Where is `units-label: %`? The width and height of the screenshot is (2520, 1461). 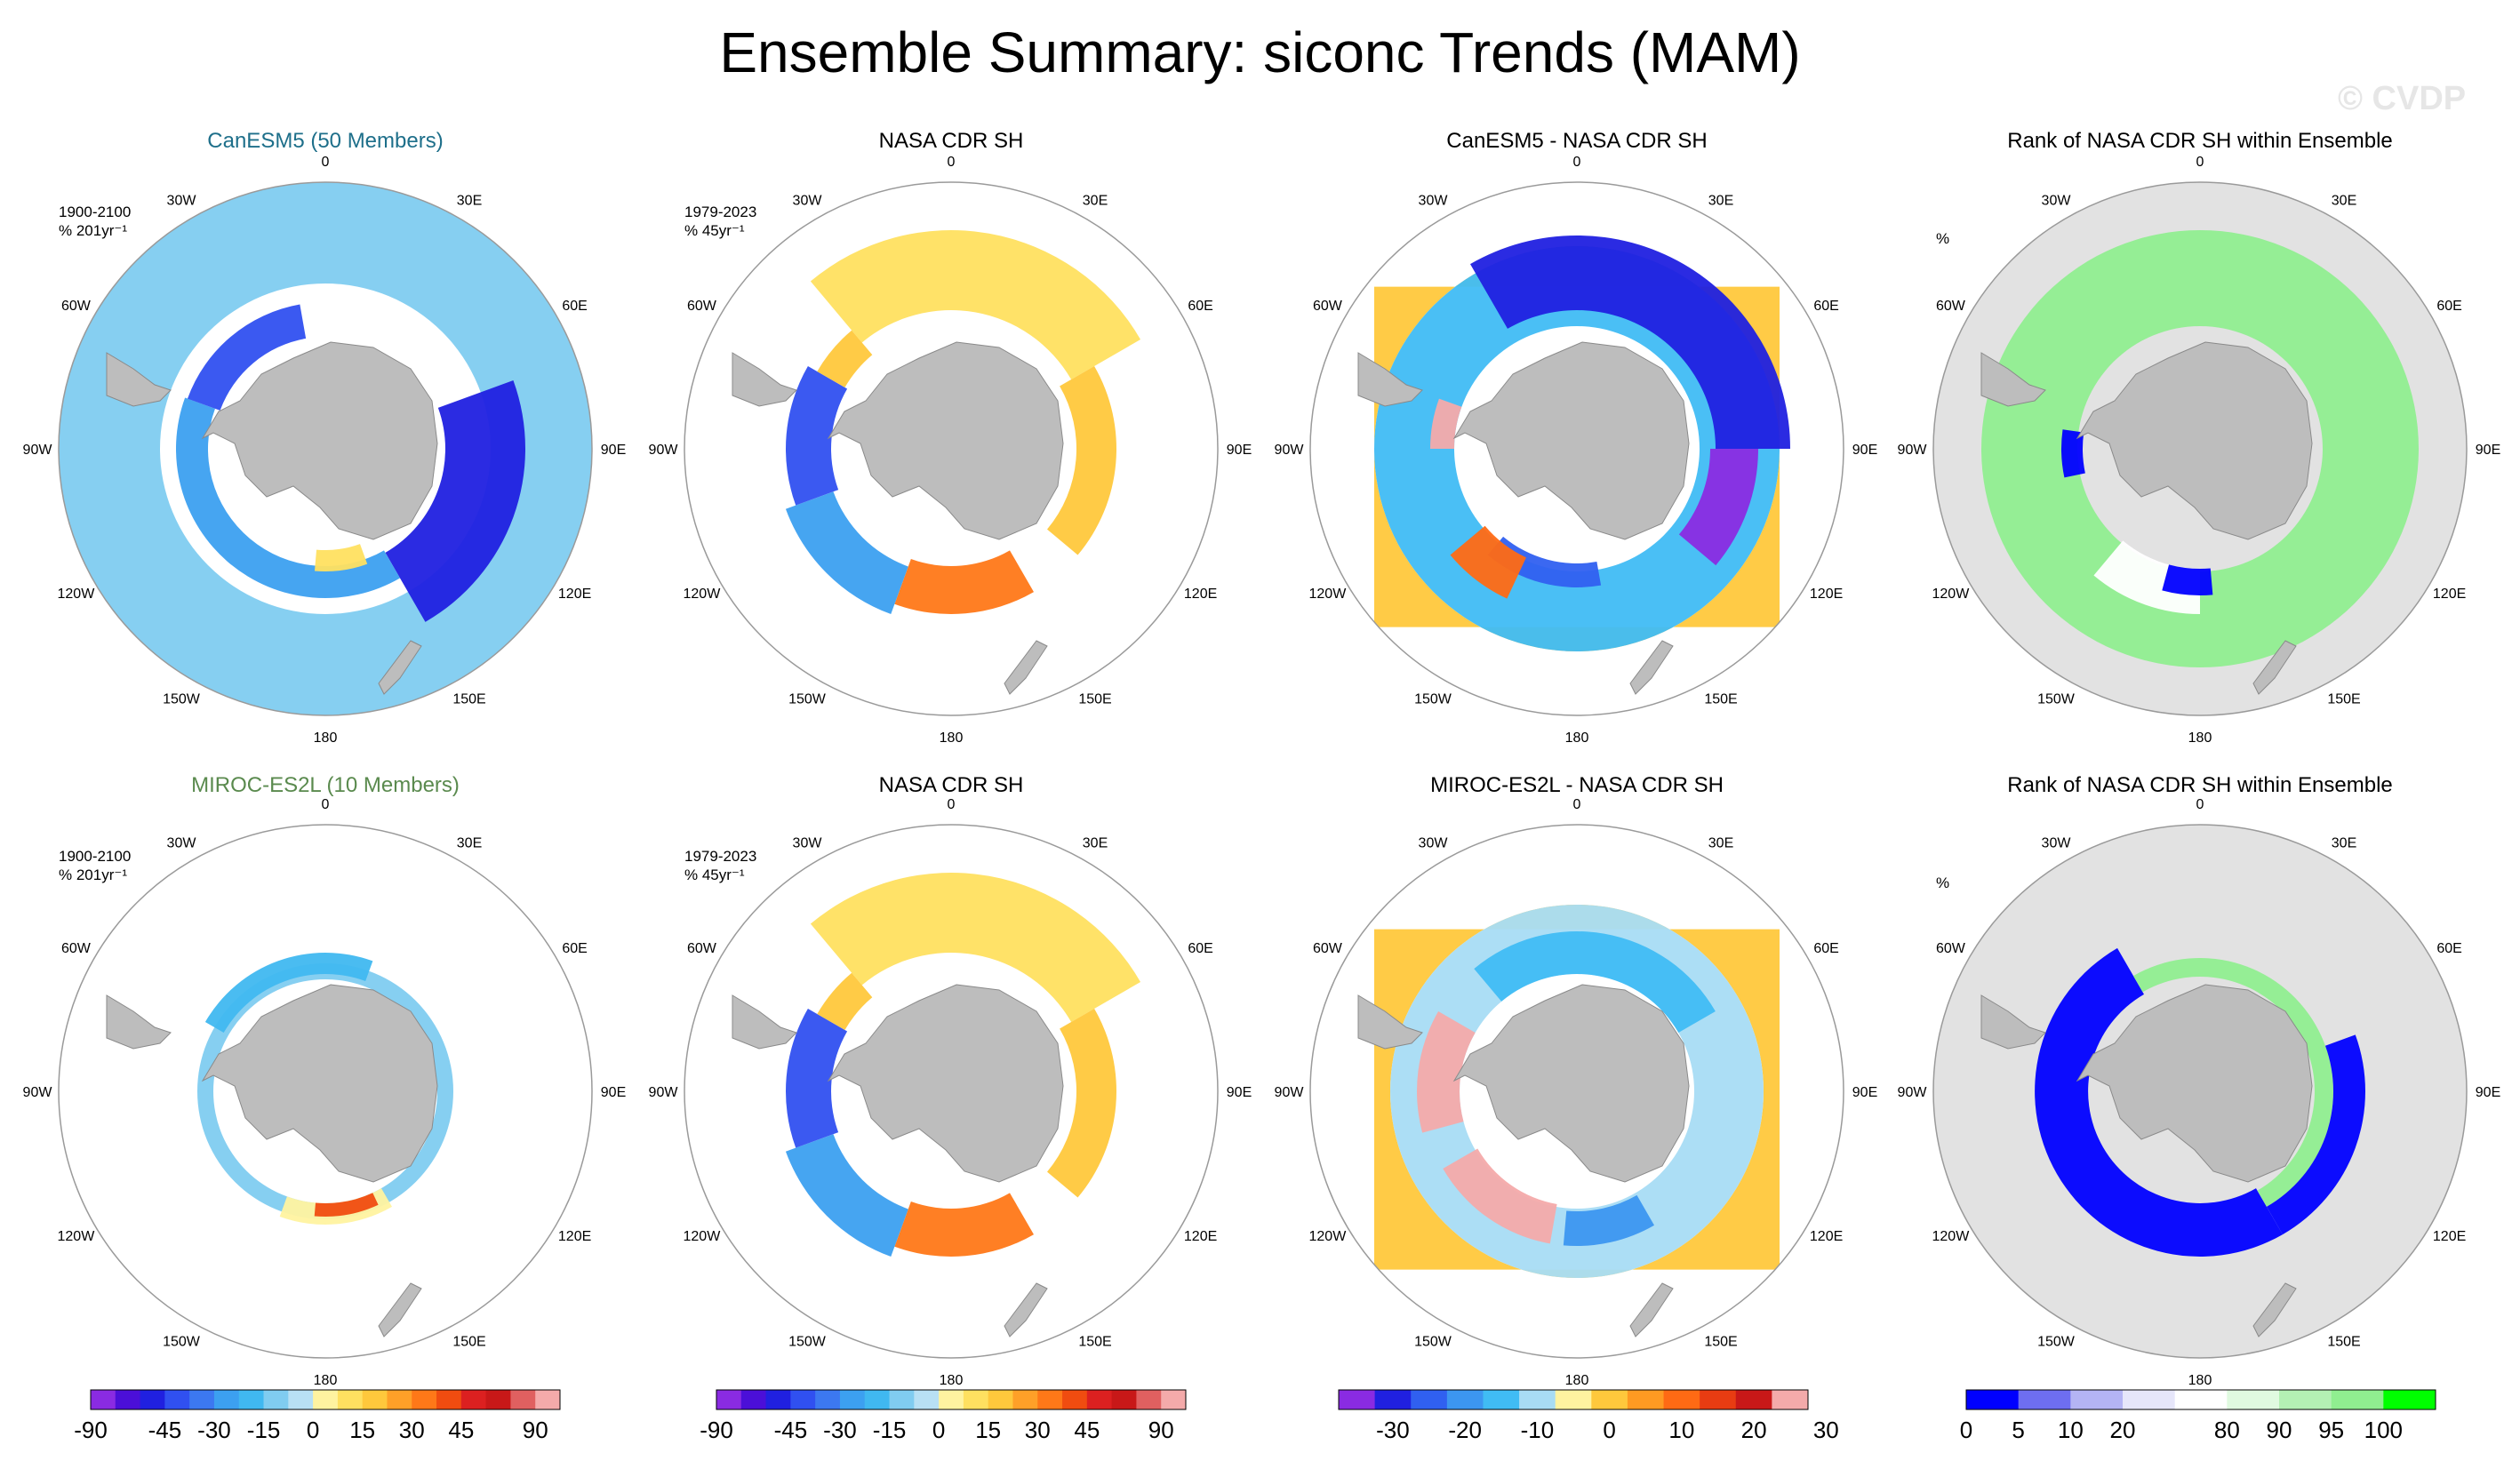
units-label: % is located at coordinates (1943, 238).